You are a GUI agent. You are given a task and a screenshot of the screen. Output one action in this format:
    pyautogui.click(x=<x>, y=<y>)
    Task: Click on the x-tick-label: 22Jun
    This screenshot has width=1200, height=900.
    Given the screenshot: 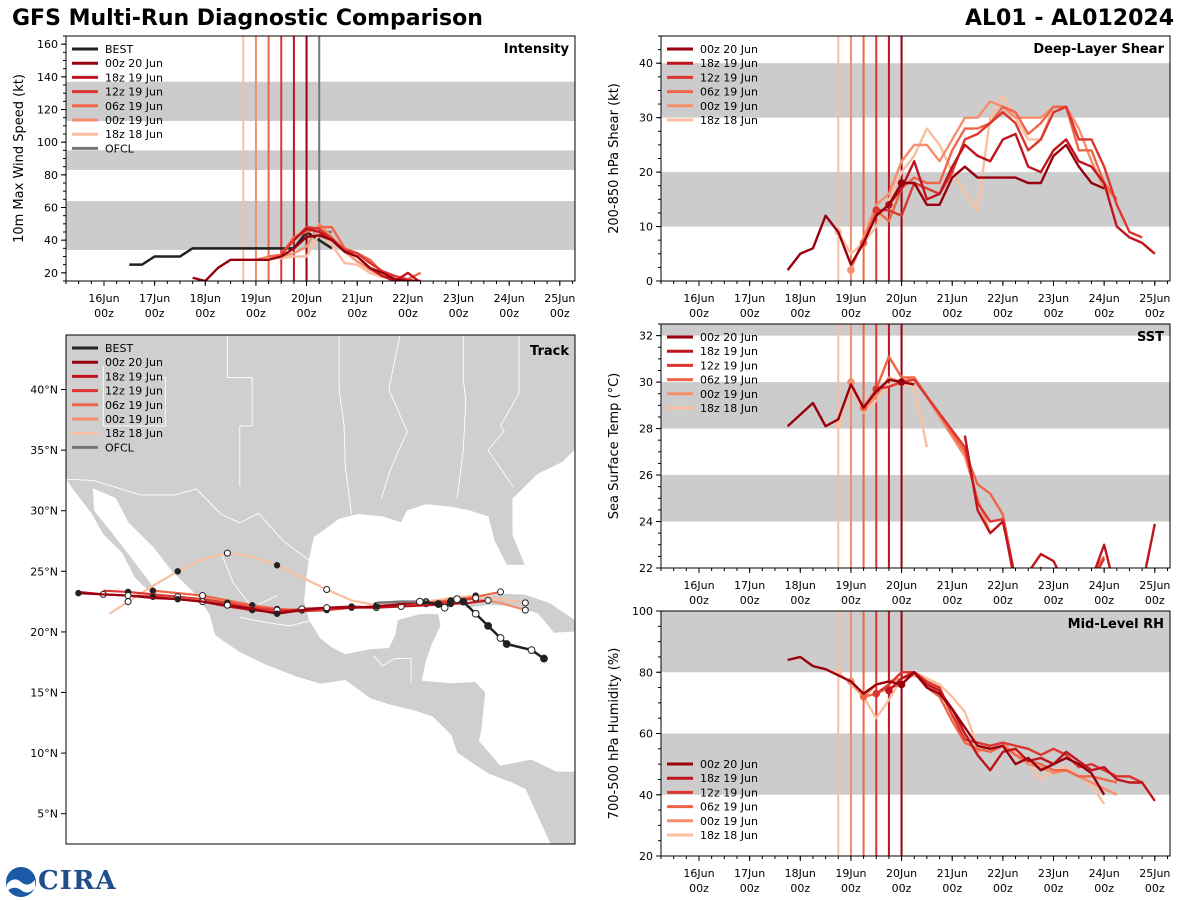 What is the action you would take?
    pyautogui.click(x=1002, y=585)
    